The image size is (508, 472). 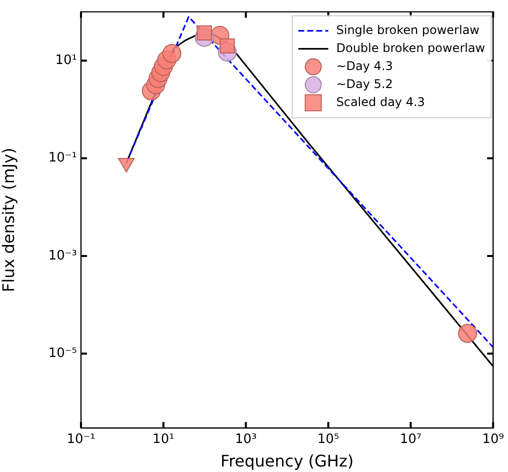 I want to click on x-axis-title: Frequency (GHz), so click(x=287, y=461).